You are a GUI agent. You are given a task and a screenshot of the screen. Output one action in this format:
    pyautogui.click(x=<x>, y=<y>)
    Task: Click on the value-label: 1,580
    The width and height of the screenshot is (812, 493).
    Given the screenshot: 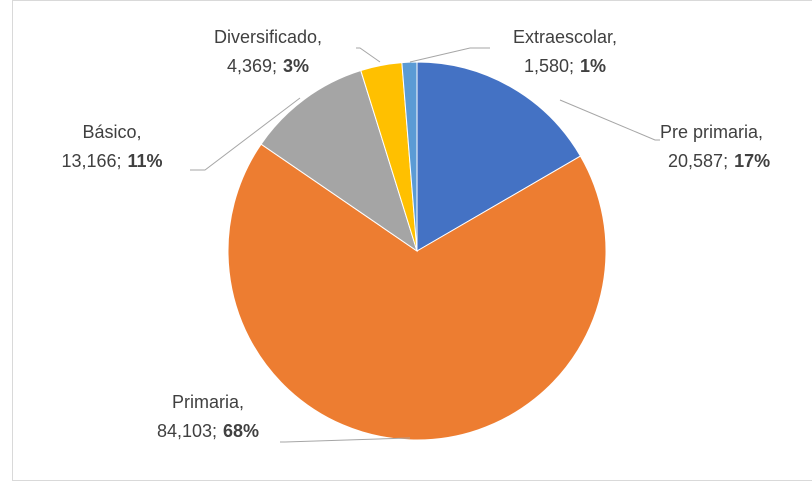 What is the action you would take?
    pyautogui.click(x=546, y=66)
    